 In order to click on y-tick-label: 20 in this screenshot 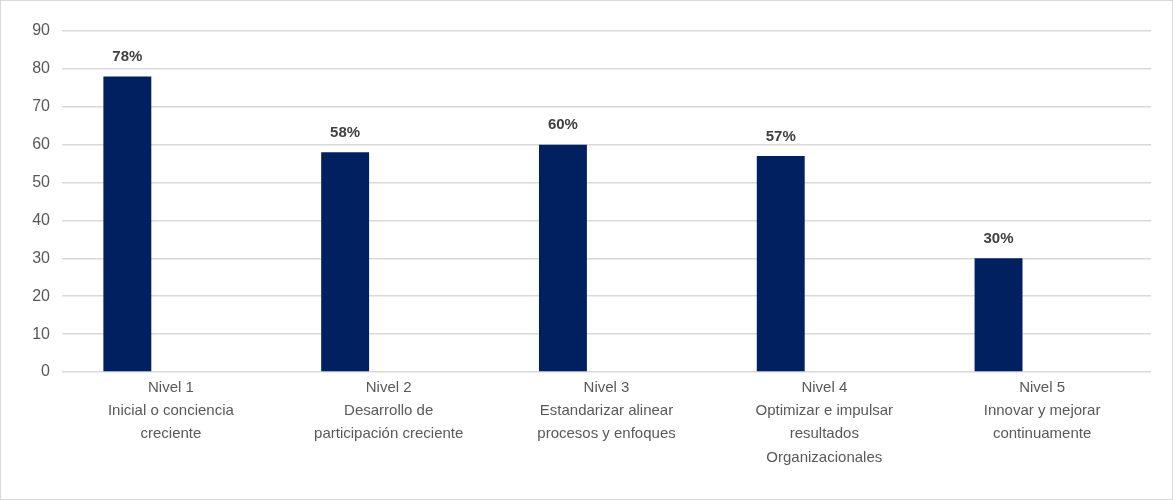, I will do `click(41, 295)`.